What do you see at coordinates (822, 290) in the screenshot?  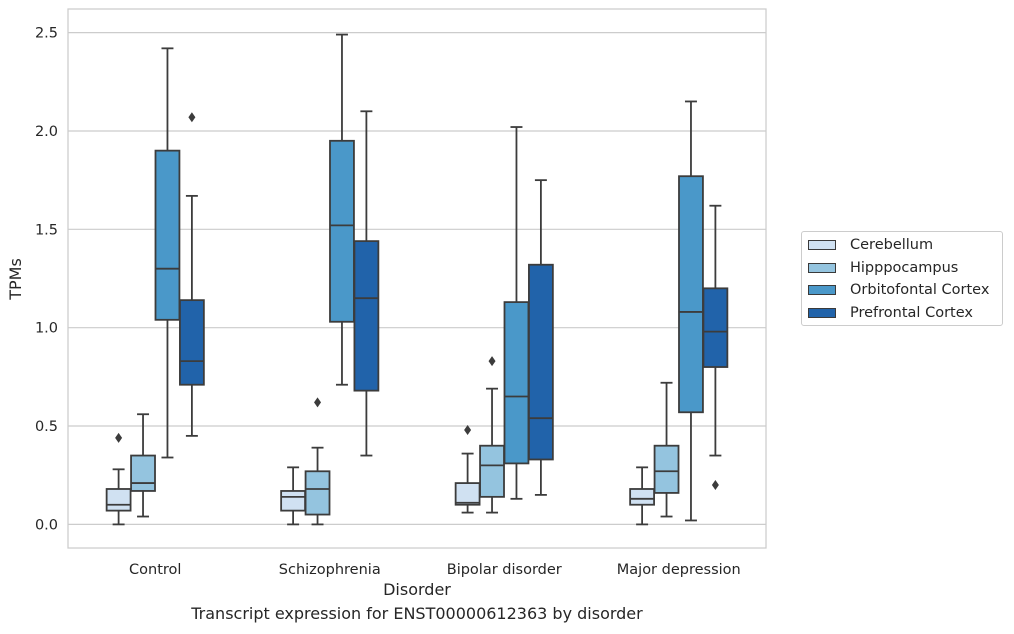 I see `legend-swatch-orbitofrontal-cortex` at bounding box center [822, 290].